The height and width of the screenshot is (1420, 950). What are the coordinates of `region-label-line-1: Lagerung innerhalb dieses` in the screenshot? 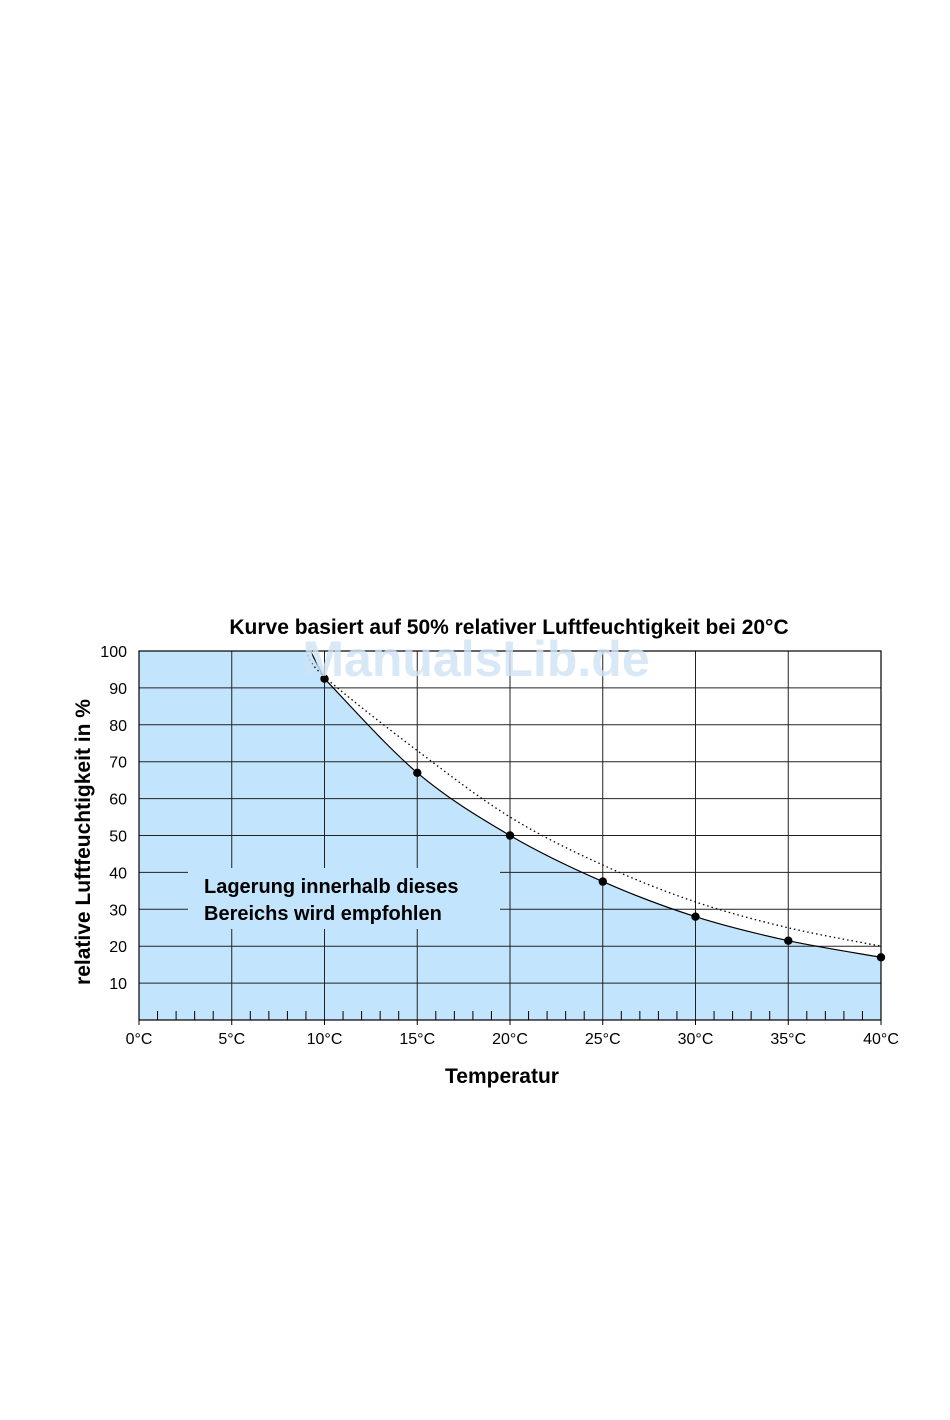 It's located at (331, 887).